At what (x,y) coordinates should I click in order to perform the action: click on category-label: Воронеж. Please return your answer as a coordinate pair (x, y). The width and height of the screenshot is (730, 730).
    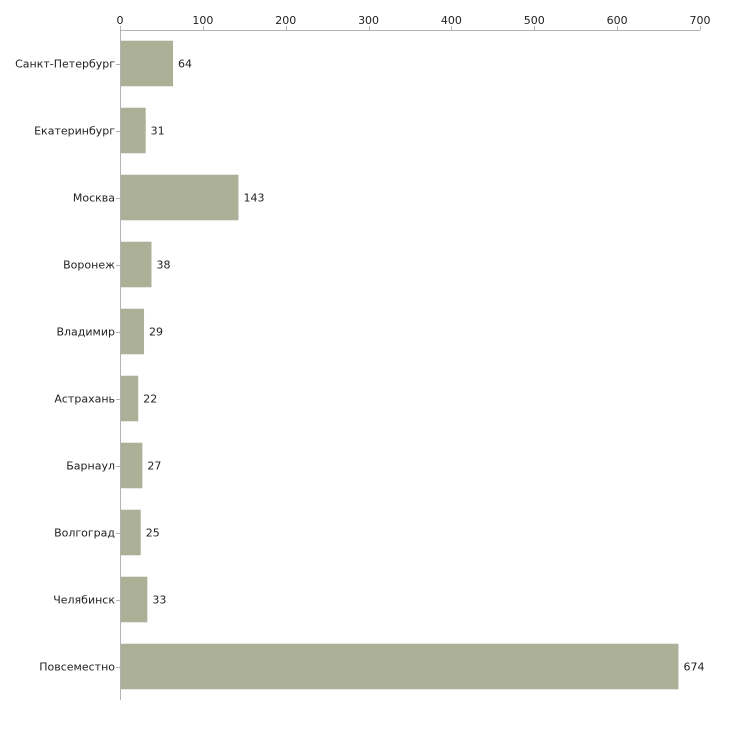
    Looking at the image, I should click on (89, 265).